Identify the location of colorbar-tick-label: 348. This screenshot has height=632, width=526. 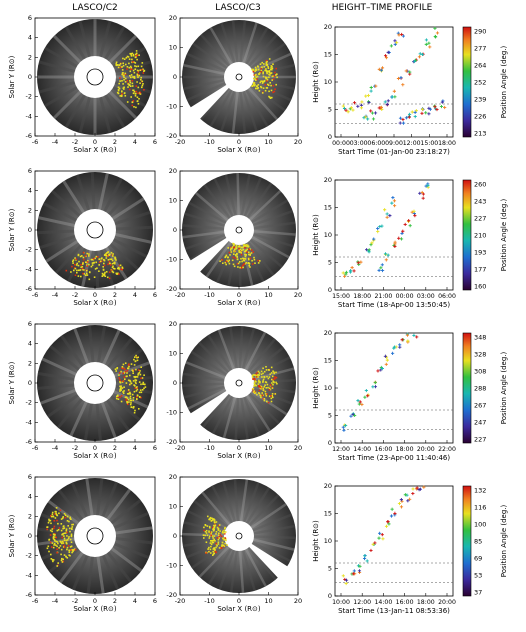
(480, 338).